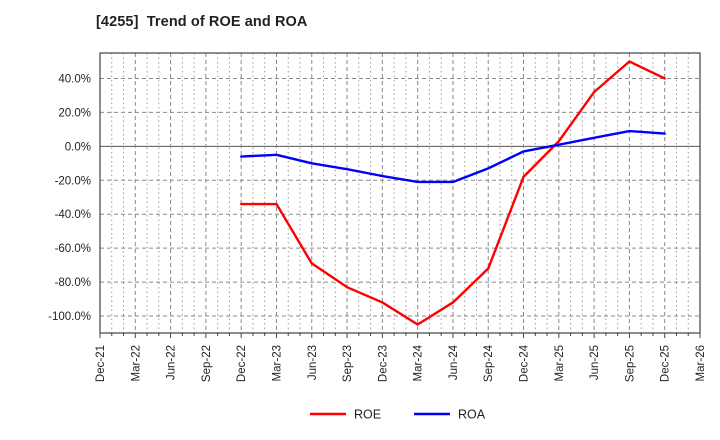  What do you see at coordinates (73, 249) in the screenshot?
I see `y-tick-label: -60.0%` at bounding box center [73, 249].